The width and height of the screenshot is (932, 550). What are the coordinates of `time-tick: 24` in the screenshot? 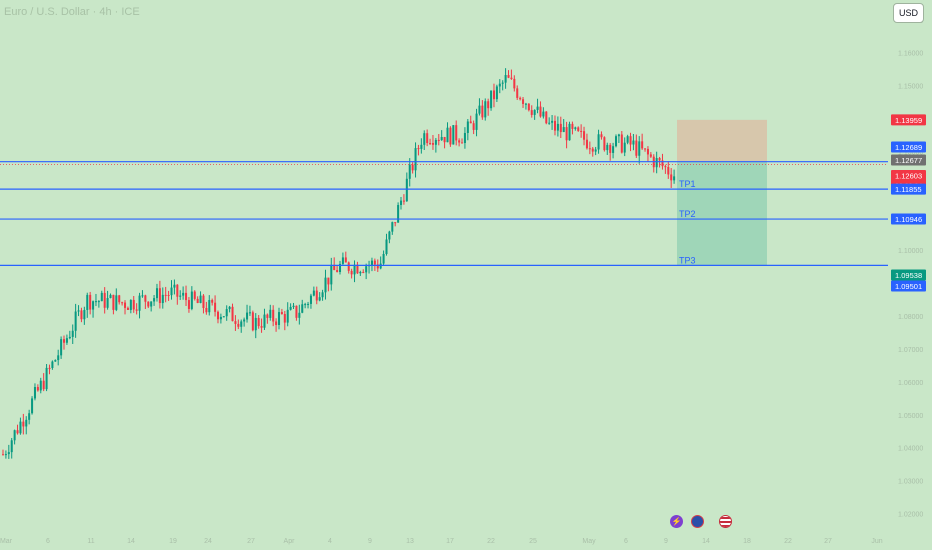 It's located at (208, 541).